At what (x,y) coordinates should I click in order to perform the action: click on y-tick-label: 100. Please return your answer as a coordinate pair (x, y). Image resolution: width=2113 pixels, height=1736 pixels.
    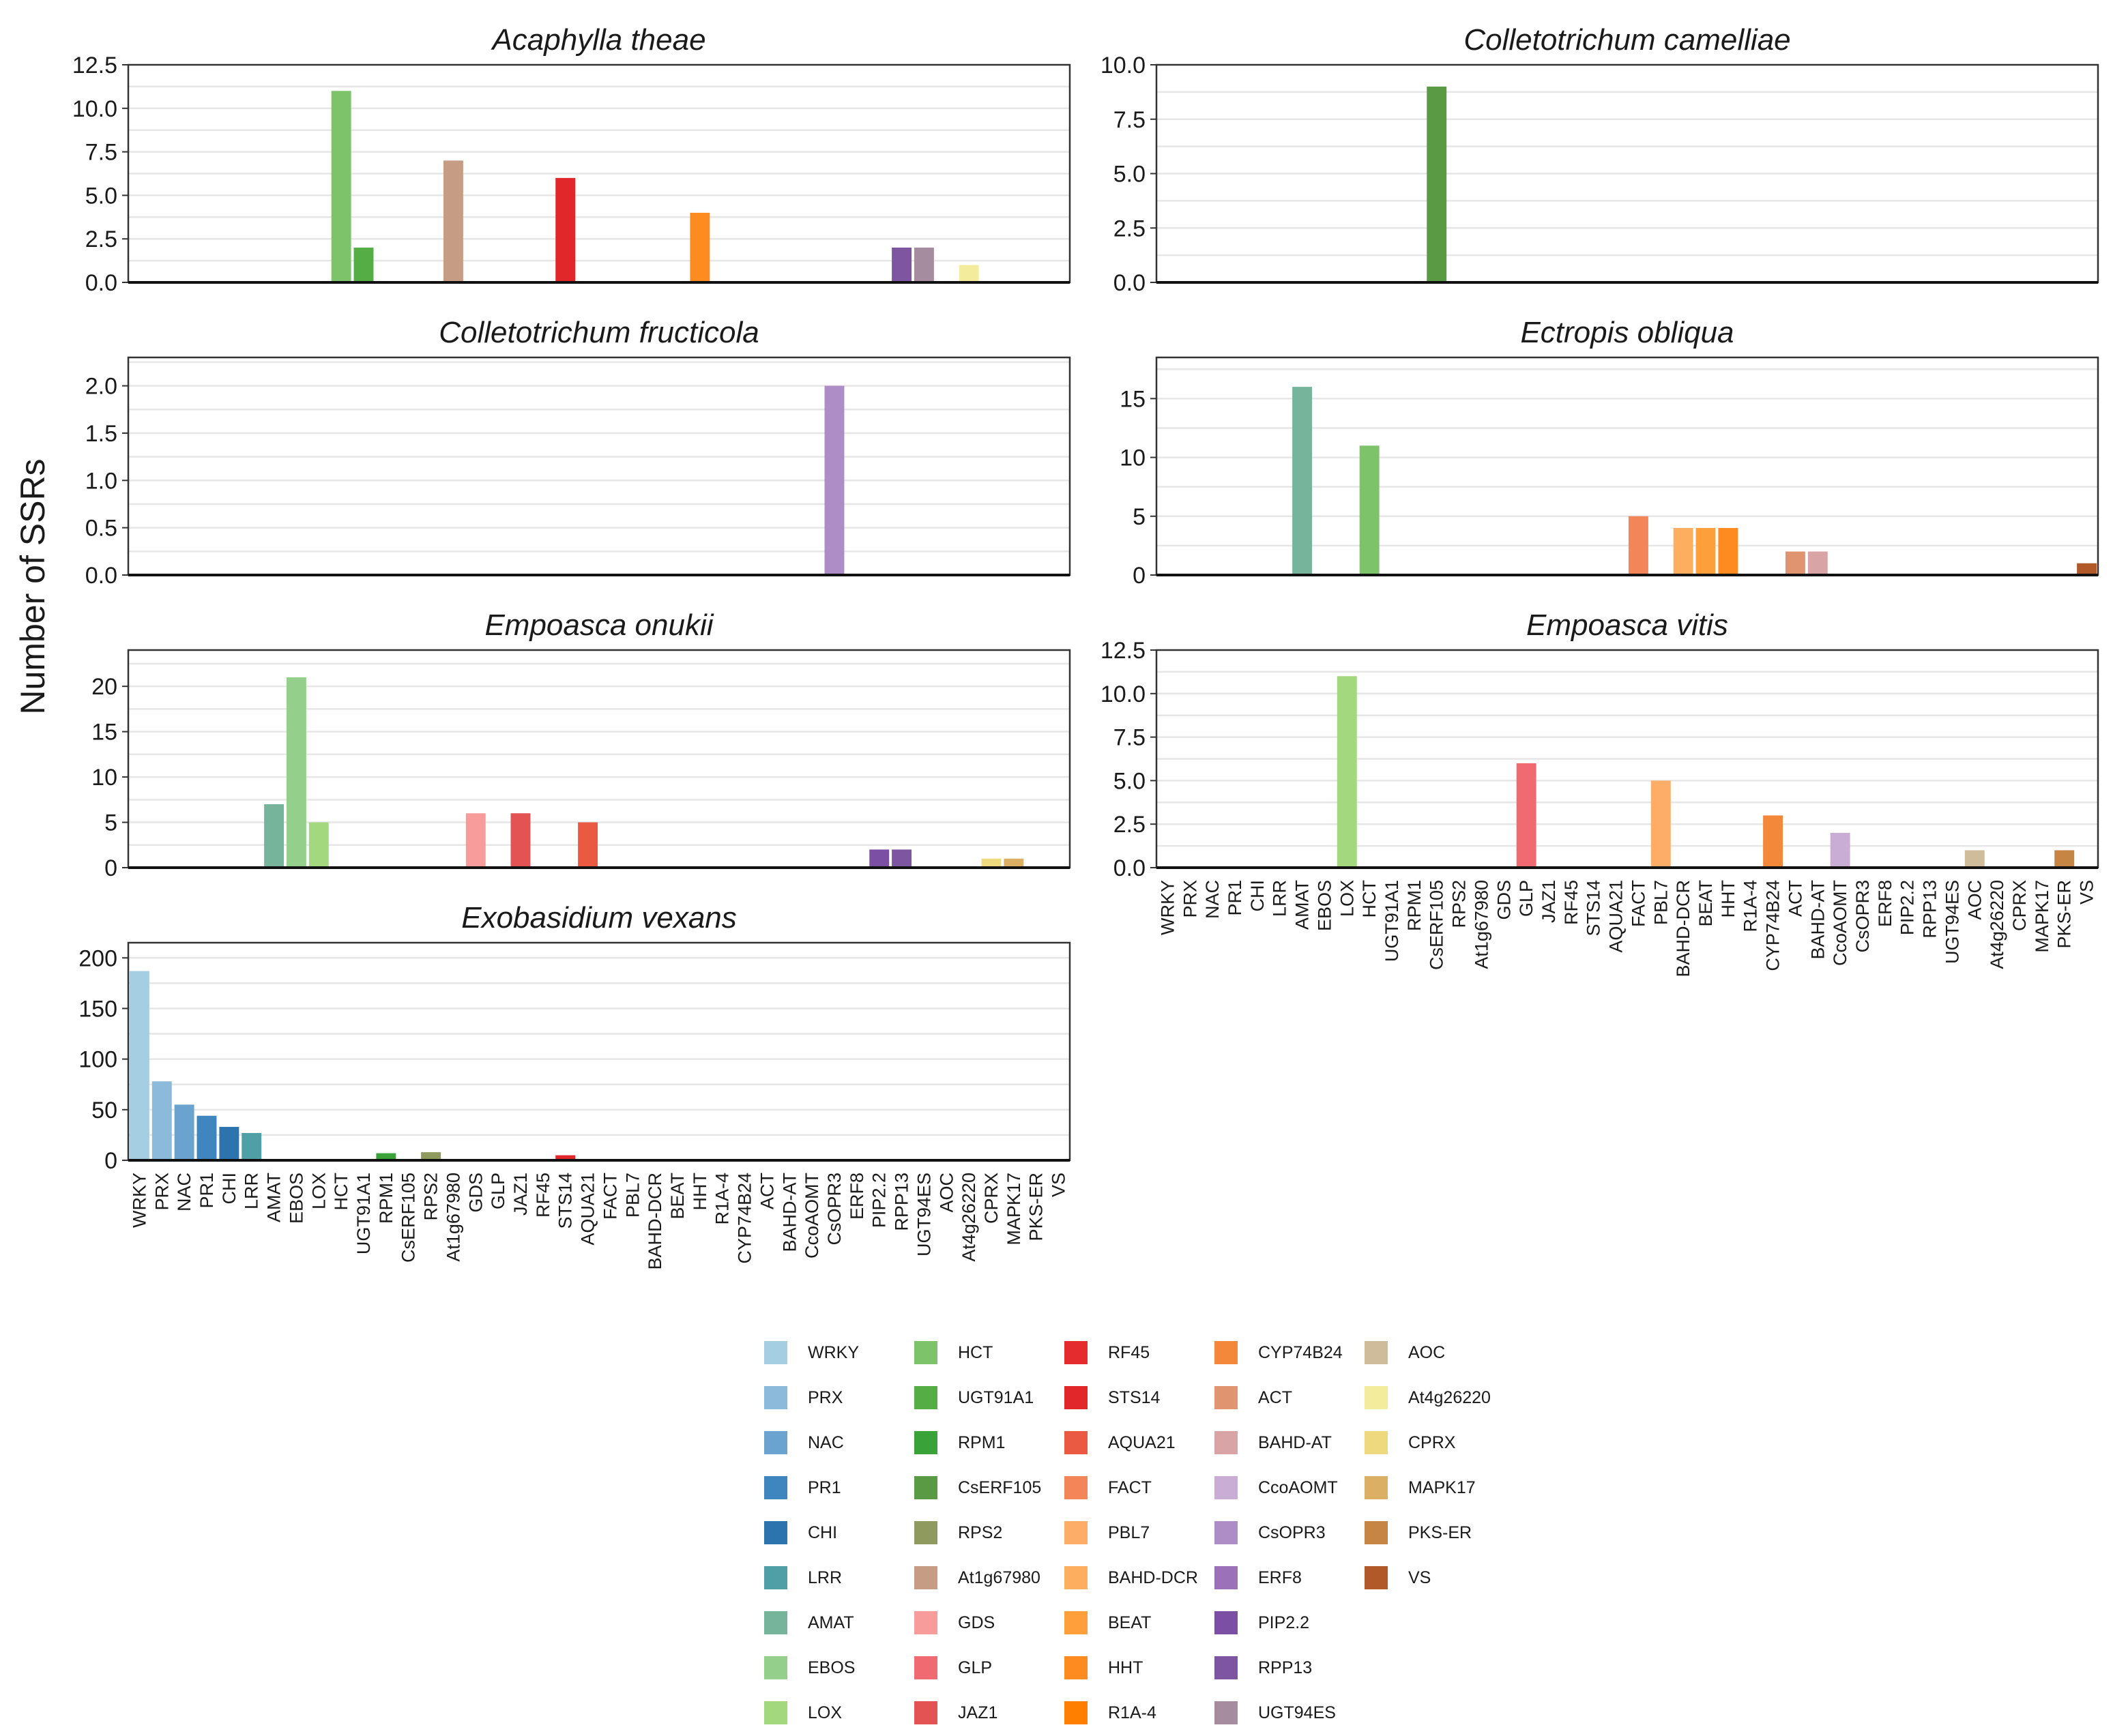
    Looking at the image, I should click on (98, 1060).